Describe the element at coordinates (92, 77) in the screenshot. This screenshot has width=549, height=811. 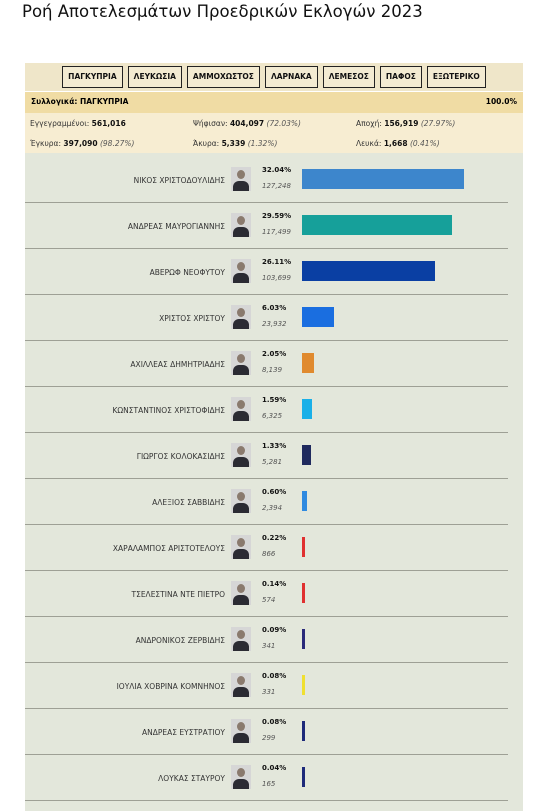
I see `region-tab: ΠΑΓΚΥΠΡΙΑ` at that location.